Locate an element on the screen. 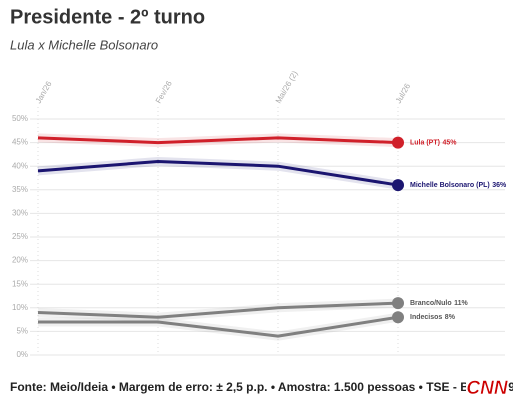  y-tick-label: 10% is located at coordinates (20, 307).